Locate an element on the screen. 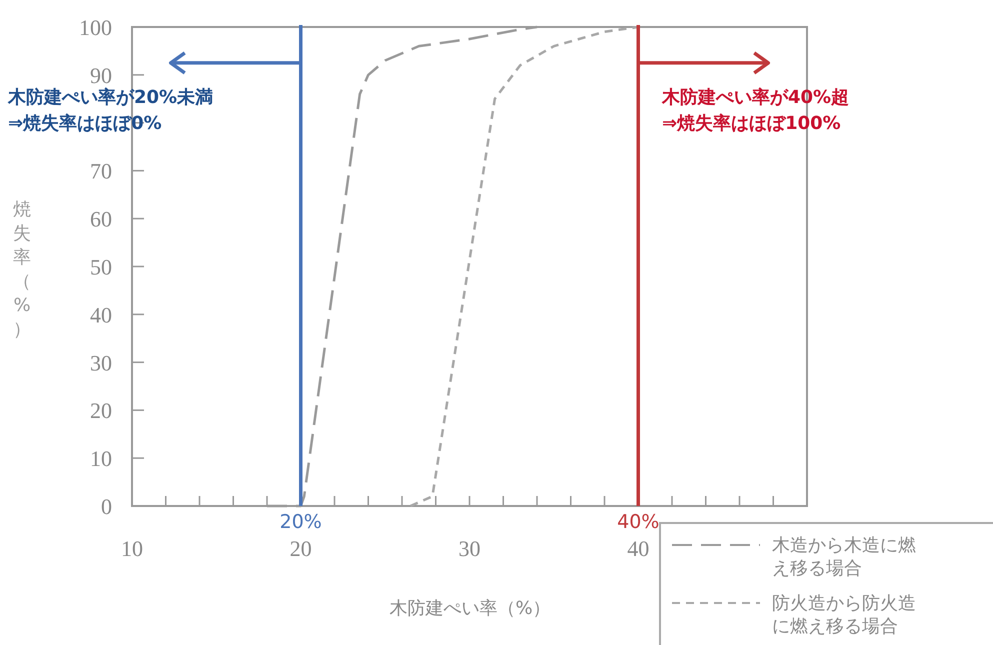 Image resolution: width=993 pixels, height=645 pixels. x-tick-label: 40 is located at coordinates (638, 548).